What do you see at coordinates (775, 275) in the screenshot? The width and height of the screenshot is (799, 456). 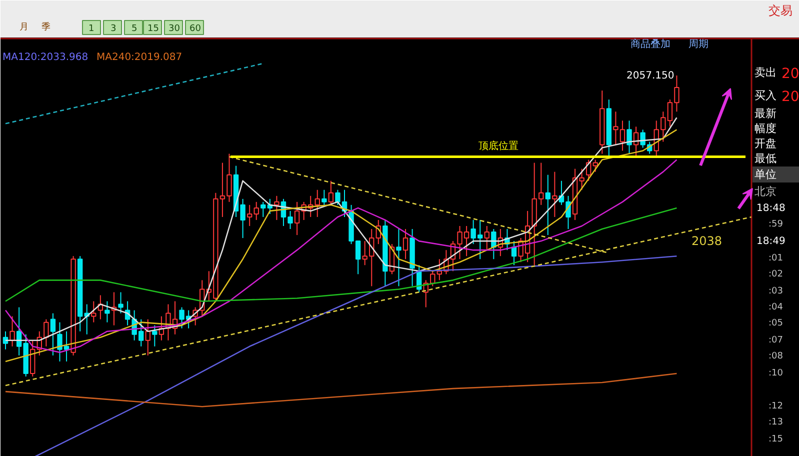 I see `text: :02` at bounding box center [775, 275].